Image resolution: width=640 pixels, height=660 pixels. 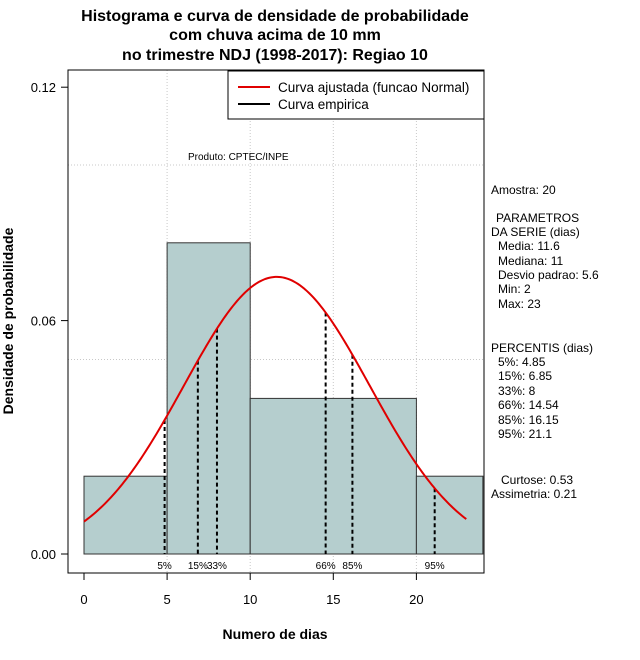 I want to click on percentile-label: 15%, so click(x=198, y=566).